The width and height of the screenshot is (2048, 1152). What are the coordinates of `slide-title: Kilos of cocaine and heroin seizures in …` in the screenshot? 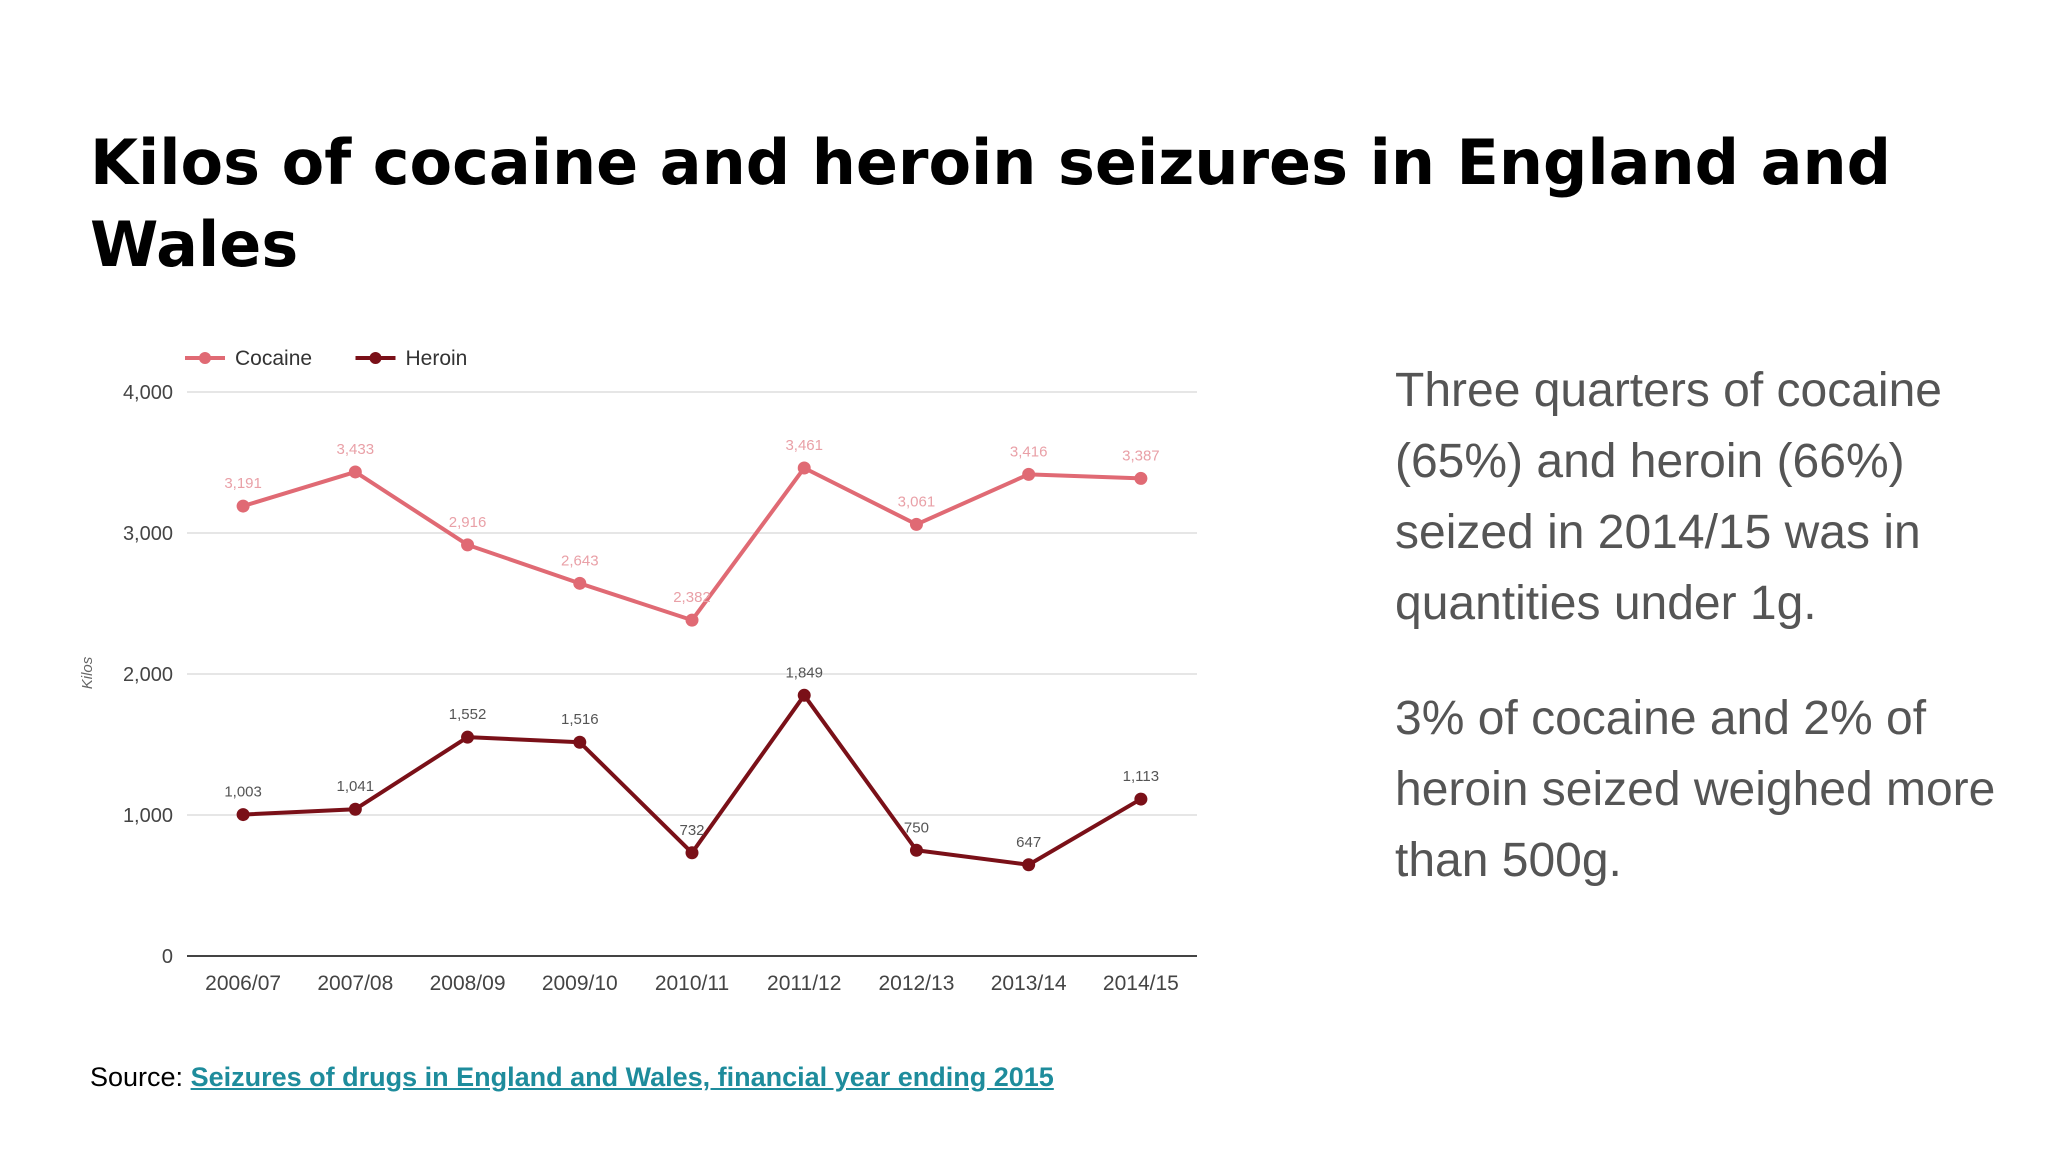 It's located at (990, 203).